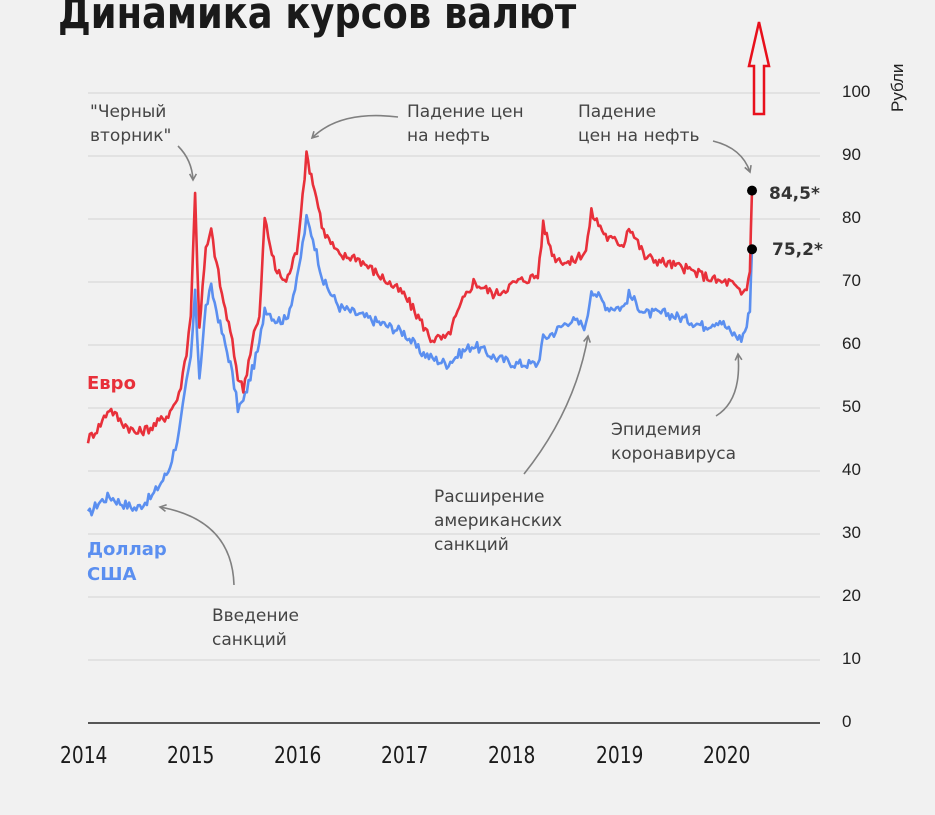 The width and height of the screenshot is (935, 815). I want to click on y-tick-label: 70, so click(851, 280).